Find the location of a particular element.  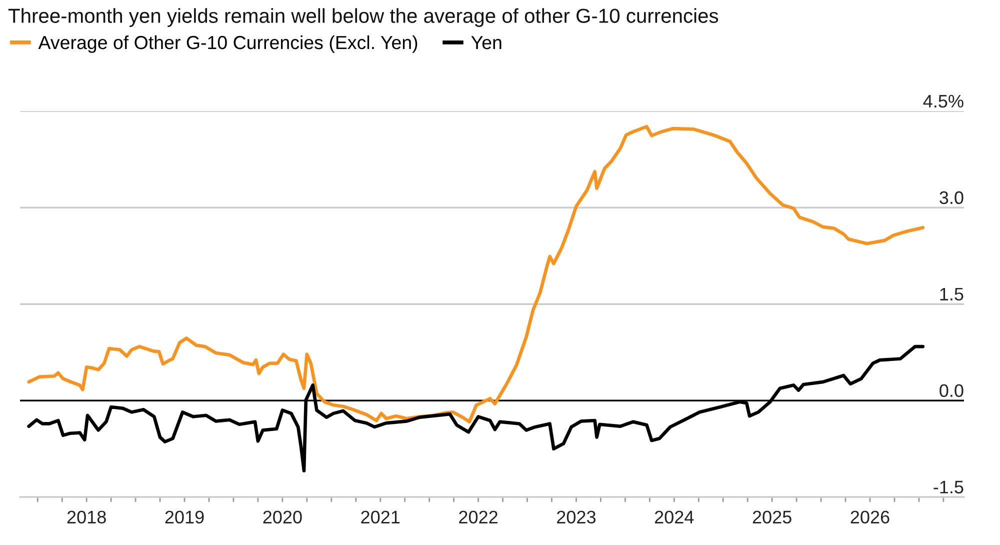

x-tick-label: 2023 is located at coordinates (576, 517).